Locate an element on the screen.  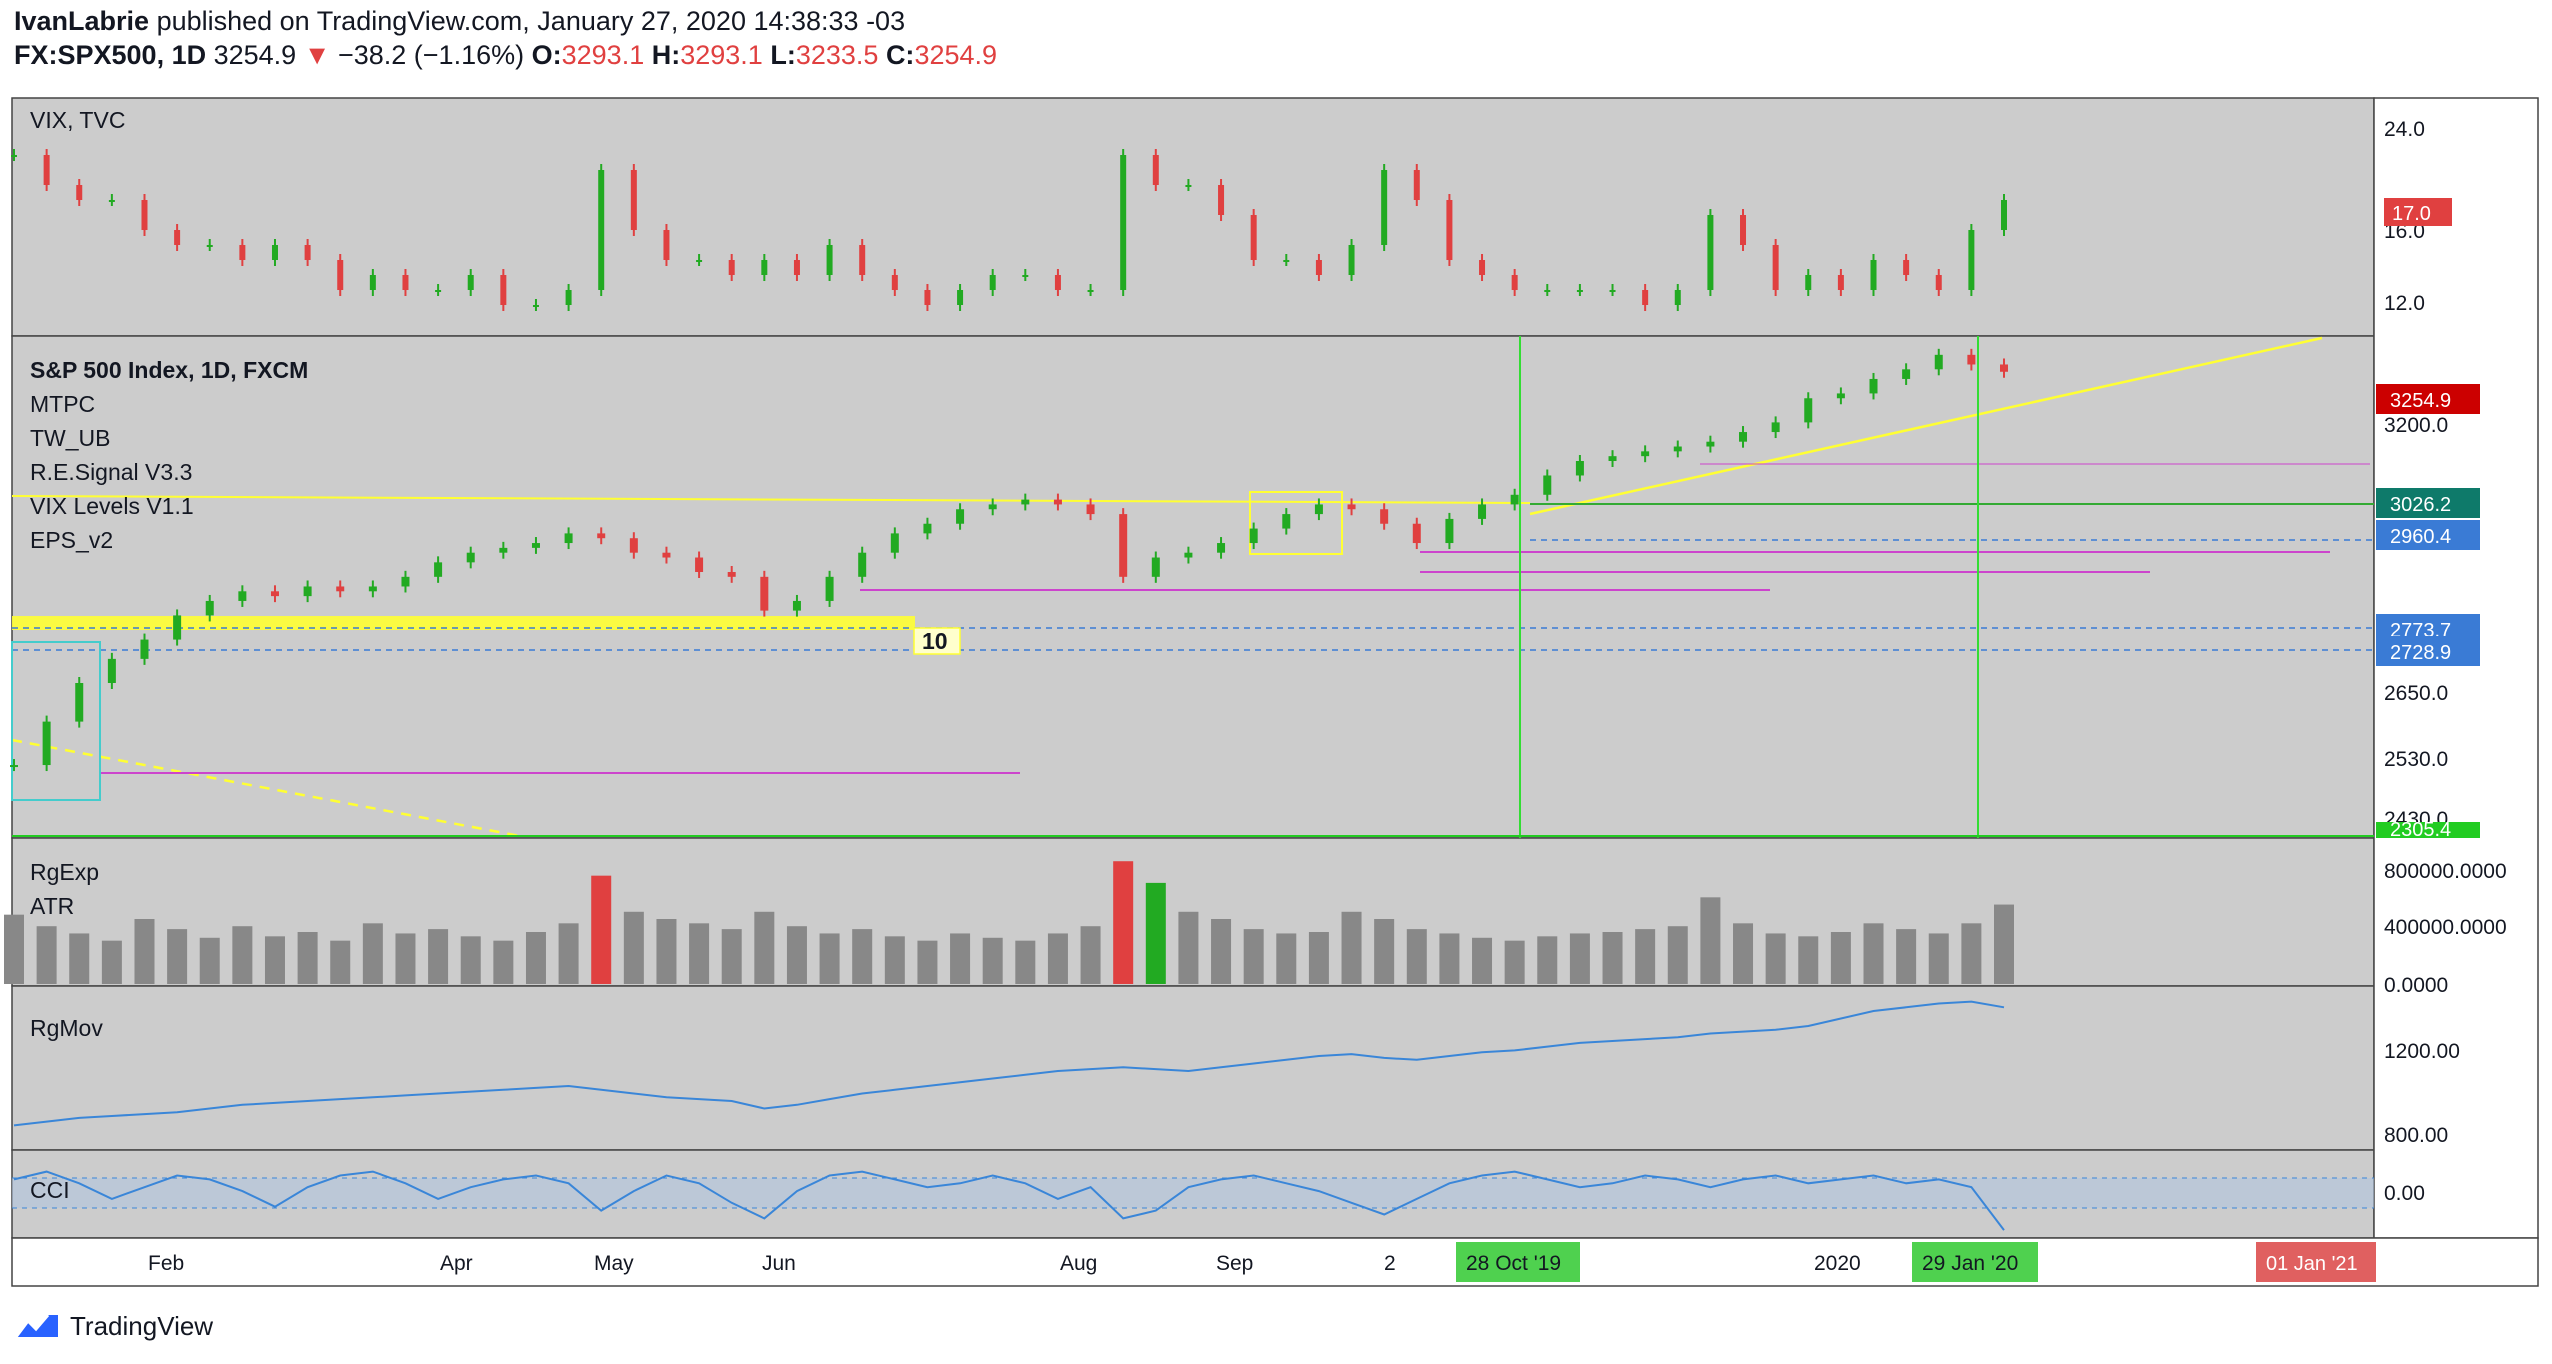
low-label: L: is located at coordinates (783, 55).